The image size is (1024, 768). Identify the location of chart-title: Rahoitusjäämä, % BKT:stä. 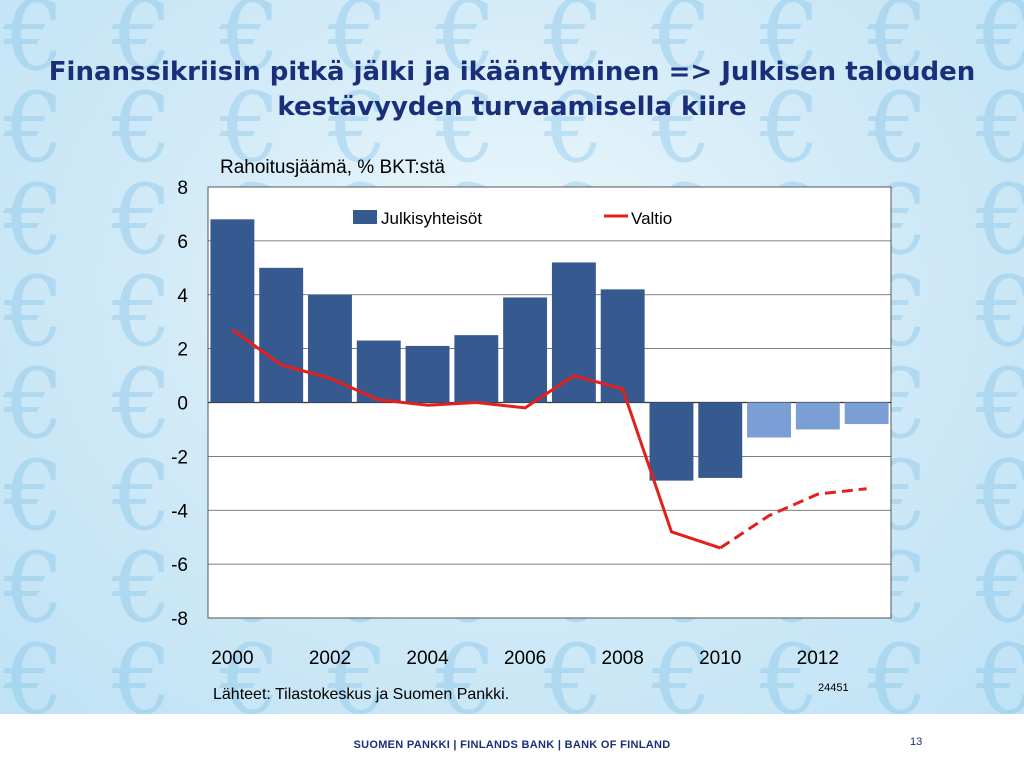
(332, 167).